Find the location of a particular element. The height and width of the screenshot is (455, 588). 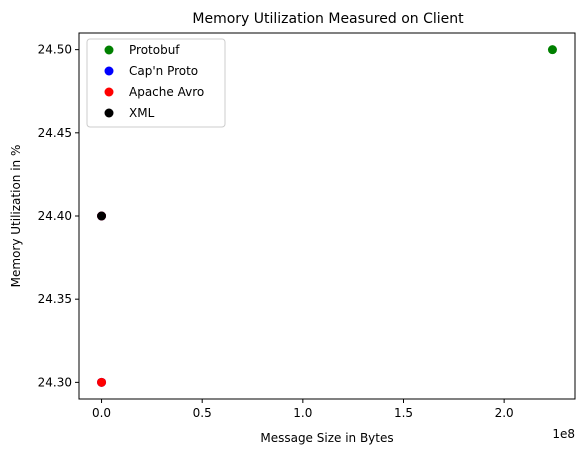

point-protobuf is located at coordinates (552, 50).